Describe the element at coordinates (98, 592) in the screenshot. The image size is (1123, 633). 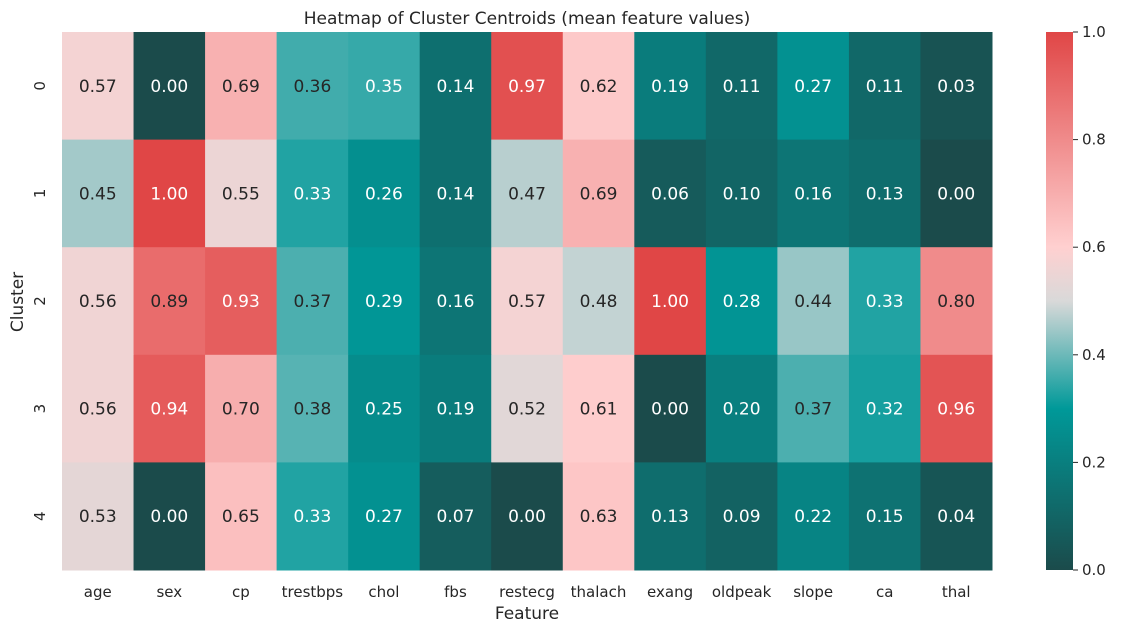
I see `x-tick-label: age` at that location.